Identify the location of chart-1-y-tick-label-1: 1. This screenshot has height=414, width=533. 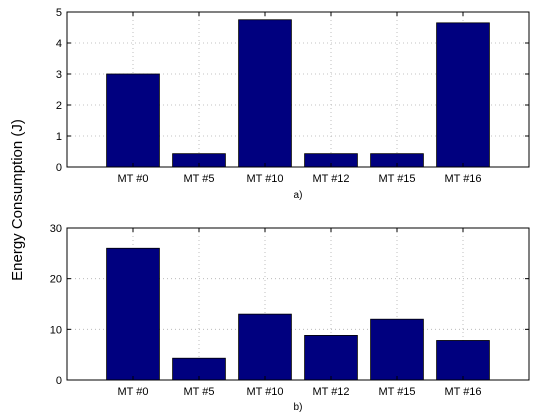
(59, 137).